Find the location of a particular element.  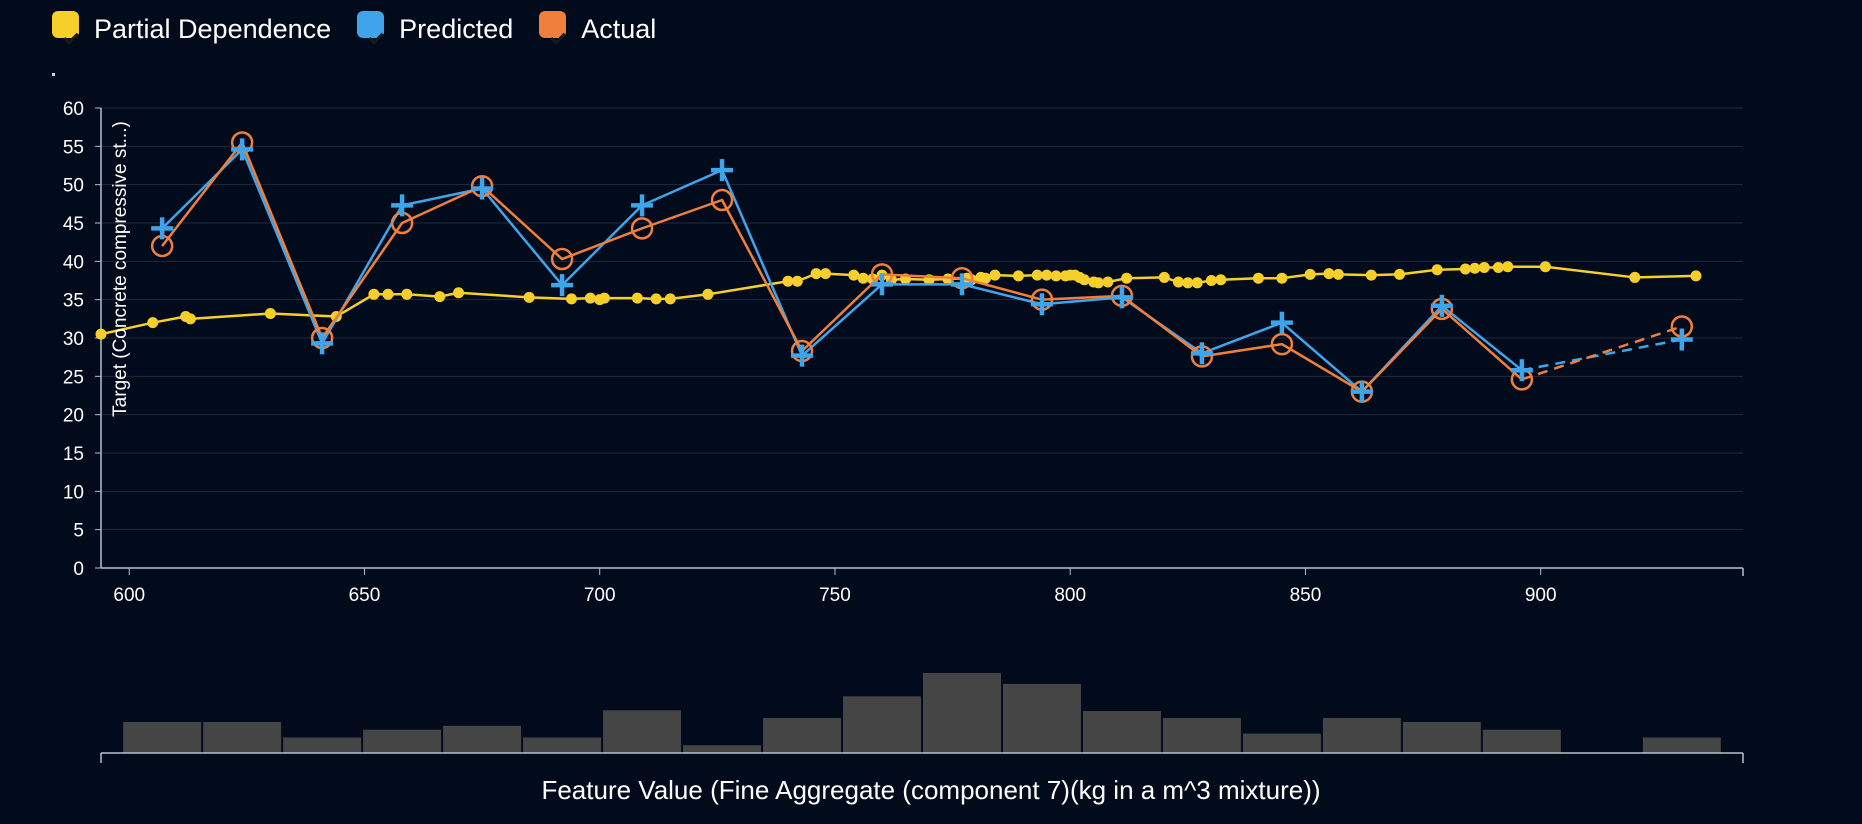

y-tick-label: 55 is located at coordinates (73, 147).